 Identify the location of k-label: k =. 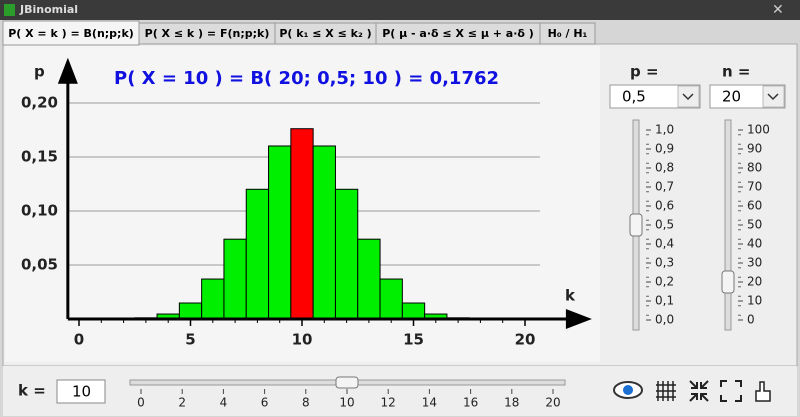
(32, 391).